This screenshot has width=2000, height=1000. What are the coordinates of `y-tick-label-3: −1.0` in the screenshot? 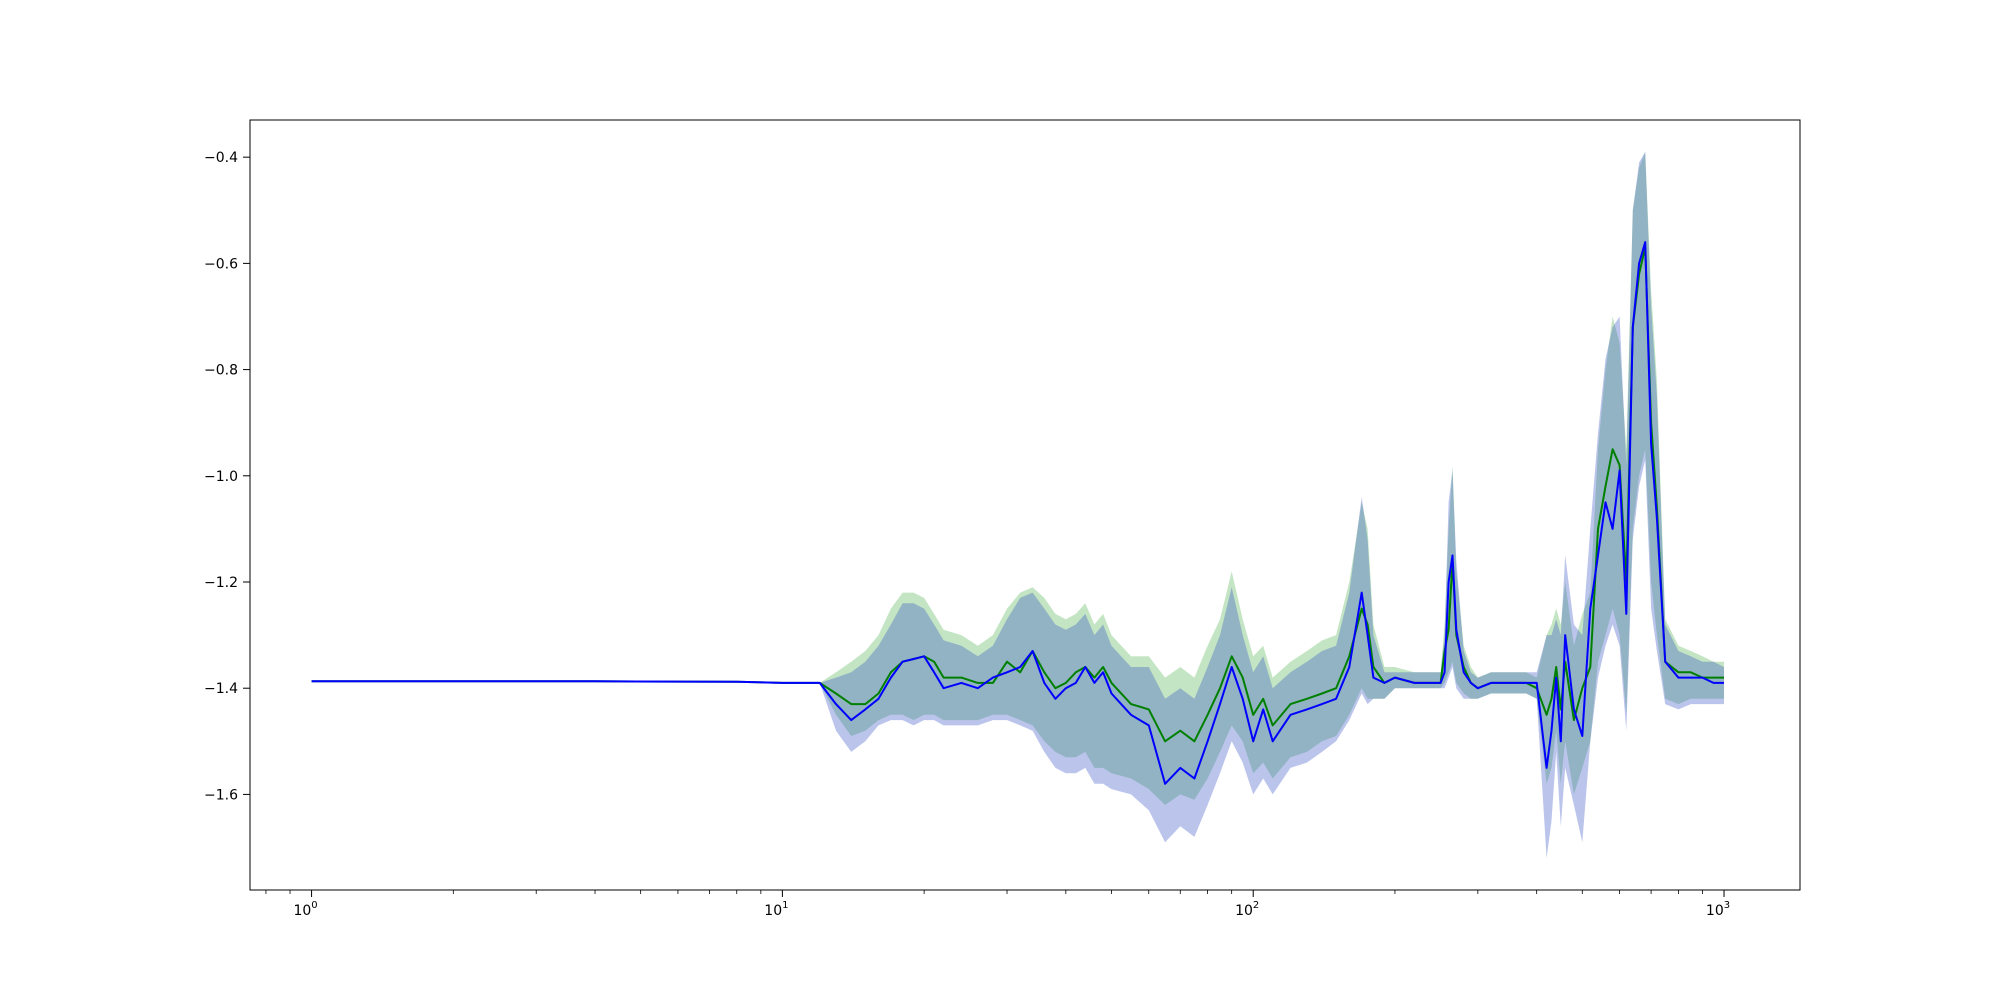 It's located at (221, 477).